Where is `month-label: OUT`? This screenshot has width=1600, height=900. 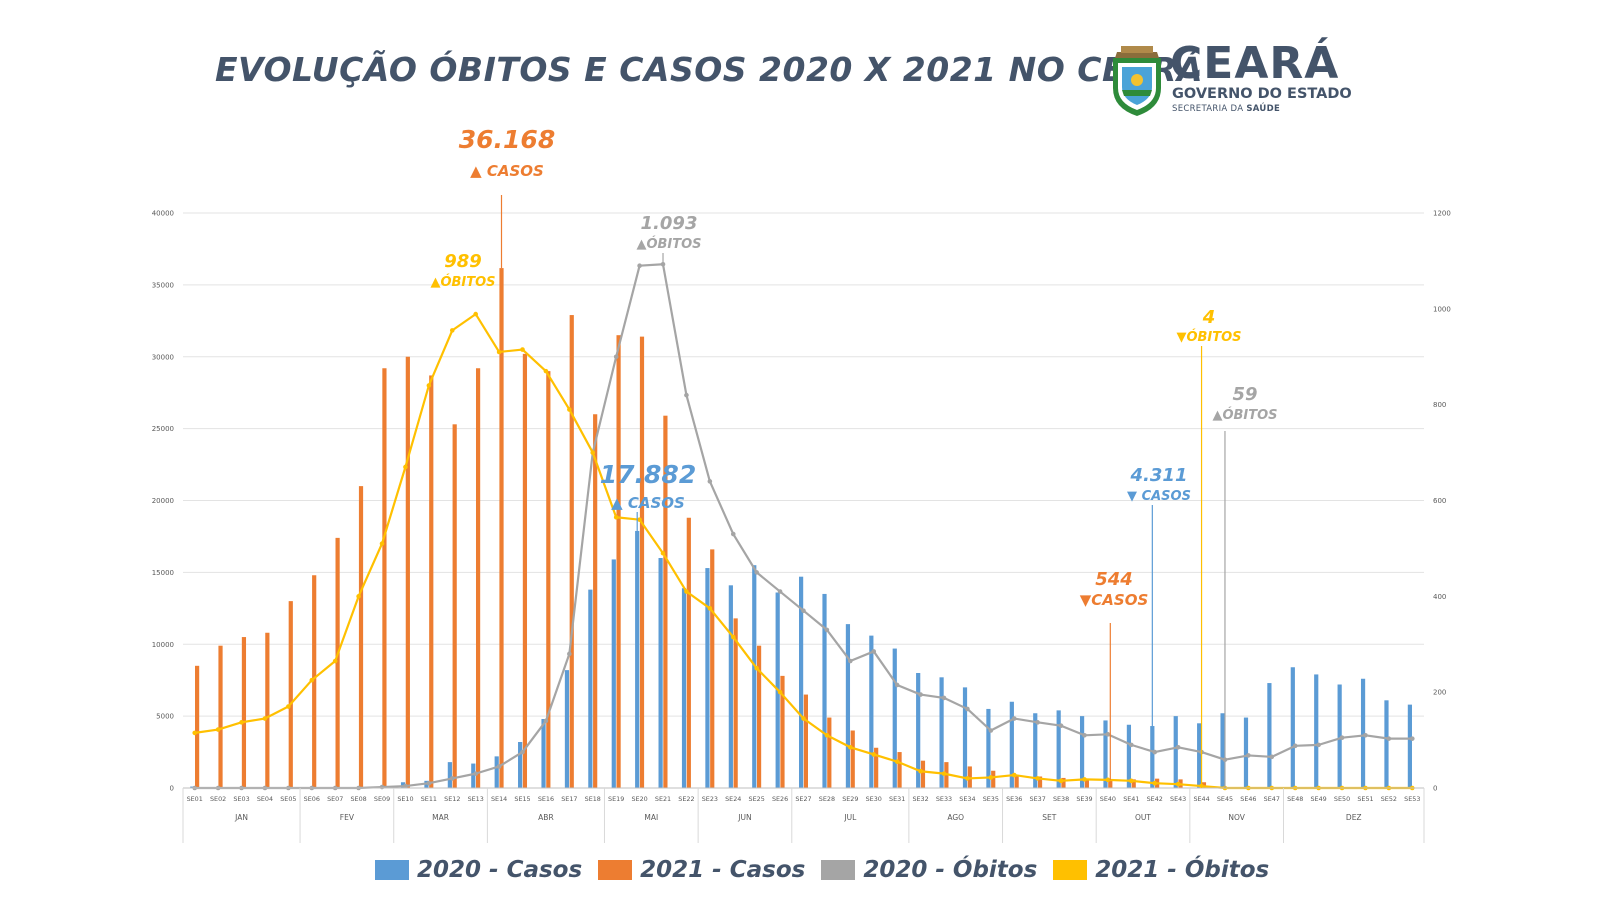
month-label: OUT is located at coordinates (1143, 817).